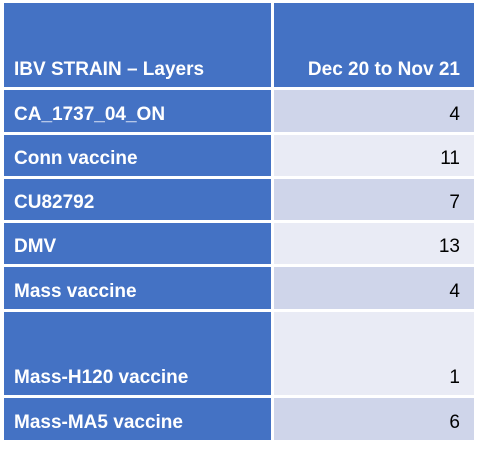  I want to click on row-strain: CU82792, so click(139, 199).